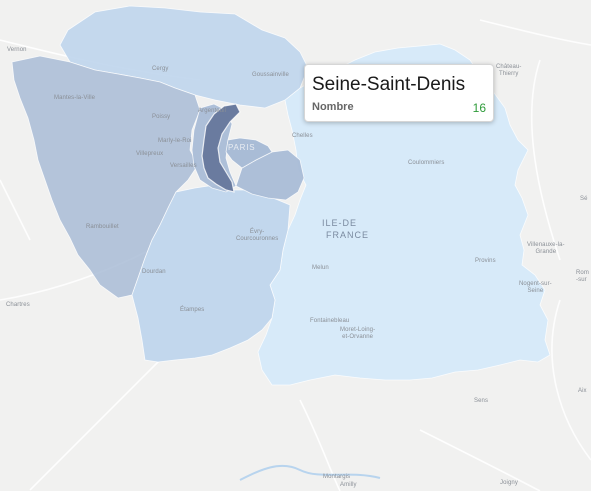 This screenshot has height=491, width=591. I want to click on region-label-line-1: ILE-DE, so click(340, 223).